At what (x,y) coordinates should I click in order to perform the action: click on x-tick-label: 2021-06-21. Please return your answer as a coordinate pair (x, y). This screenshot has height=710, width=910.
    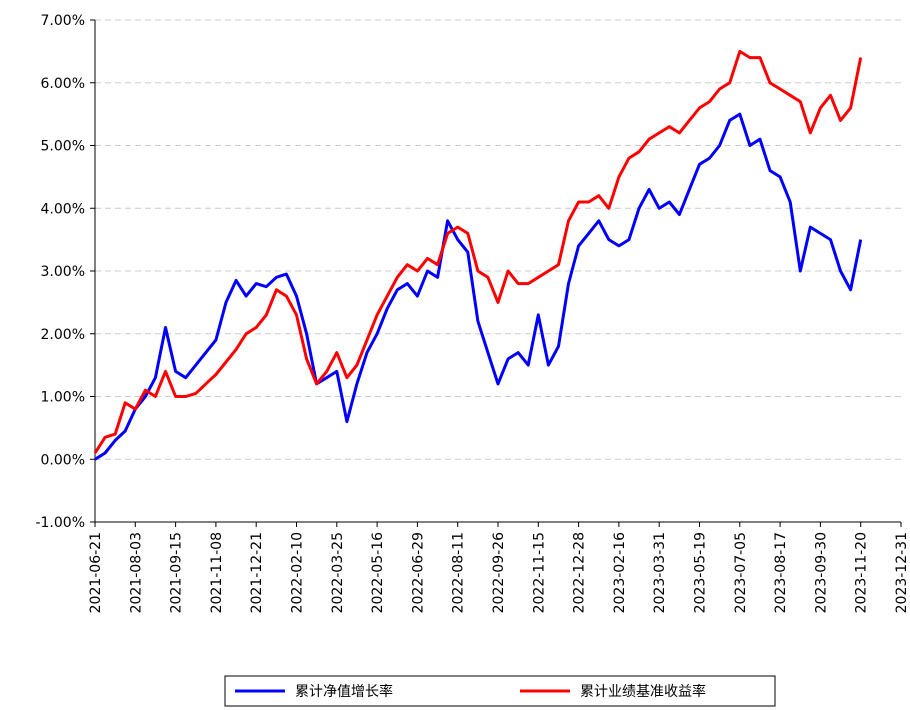
    Looking at the image, I should click on (96, 572).